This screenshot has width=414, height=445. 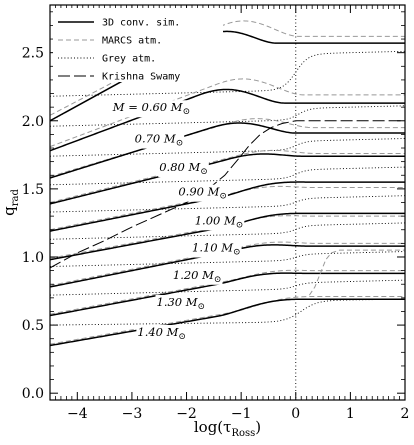 I want to click on mass-label-text-0: M = 0.60 M⊙, so click(x=151, y=108).